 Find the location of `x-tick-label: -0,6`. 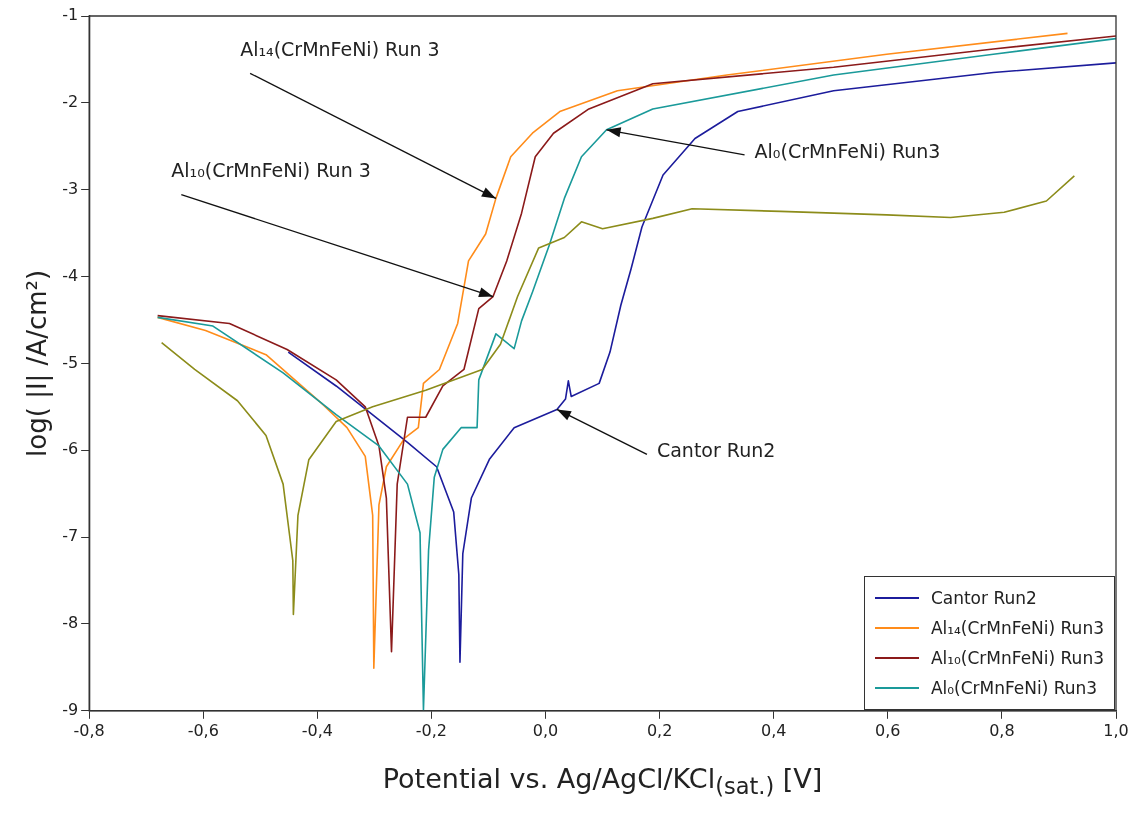

x-tick-label: -0,6 is located at coordinates (203, 730).